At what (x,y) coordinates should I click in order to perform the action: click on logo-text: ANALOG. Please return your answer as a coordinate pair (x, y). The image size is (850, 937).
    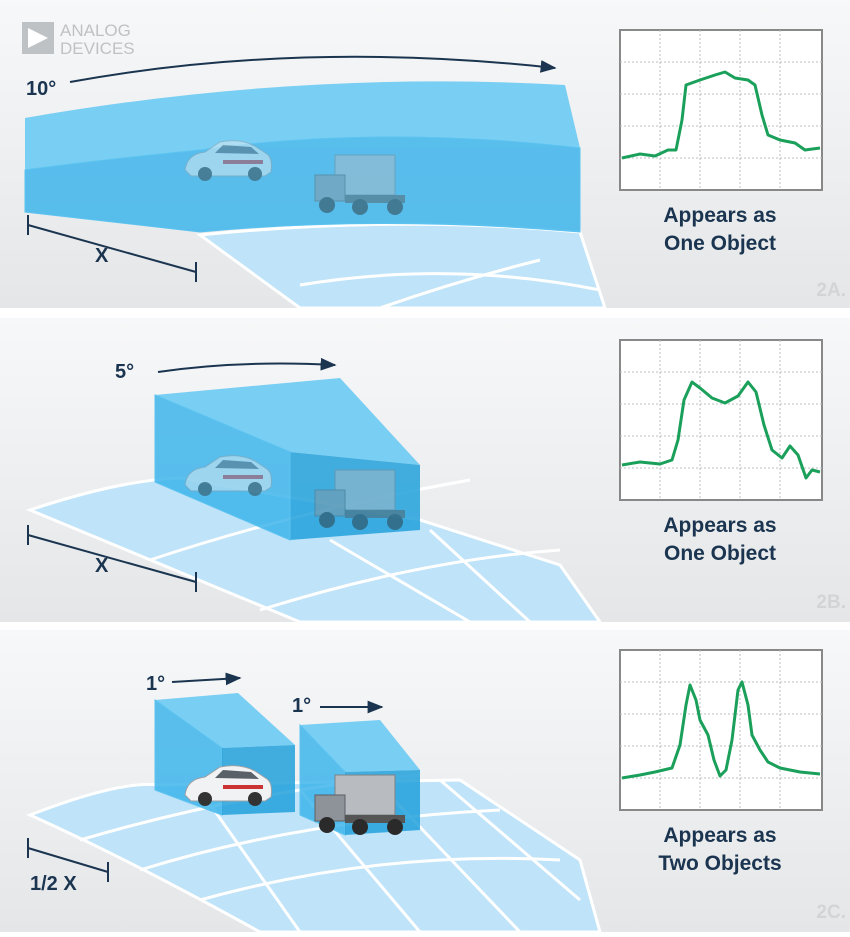
    Looking at the image, I should click on (95, 30).